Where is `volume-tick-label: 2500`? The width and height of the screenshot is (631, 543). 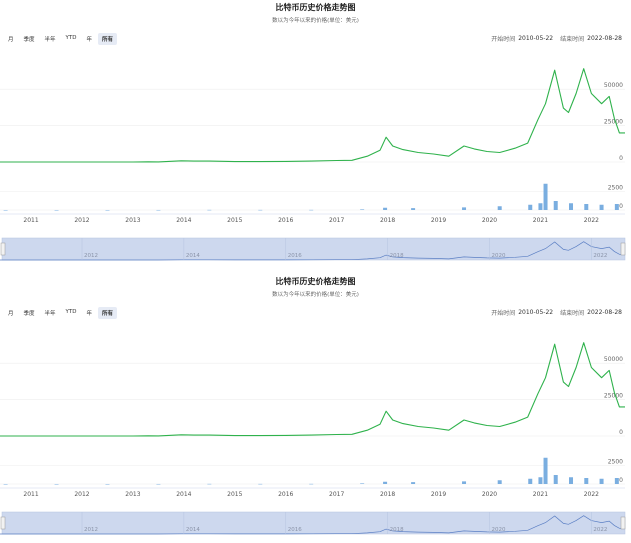 volume-tick-label: 2500 is located at coordinates (615, 461).